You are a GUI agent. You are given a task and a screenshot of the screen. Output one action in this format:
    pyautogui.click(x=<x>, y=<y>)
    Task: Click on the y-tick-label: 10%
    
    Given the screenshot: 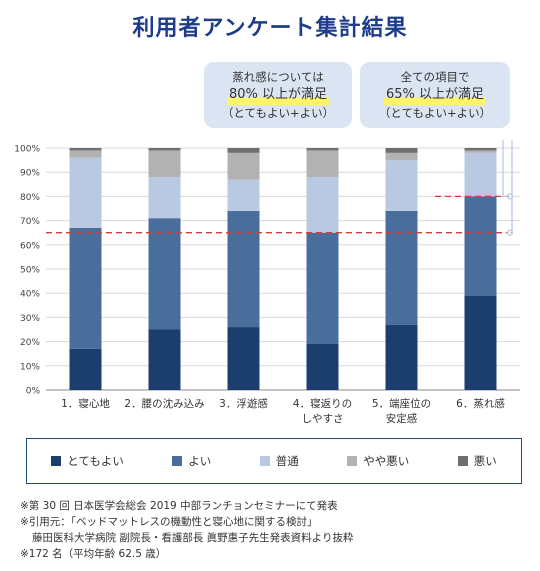 What is the action you would take?
    pyautogui.click(x=30, y=367)
    